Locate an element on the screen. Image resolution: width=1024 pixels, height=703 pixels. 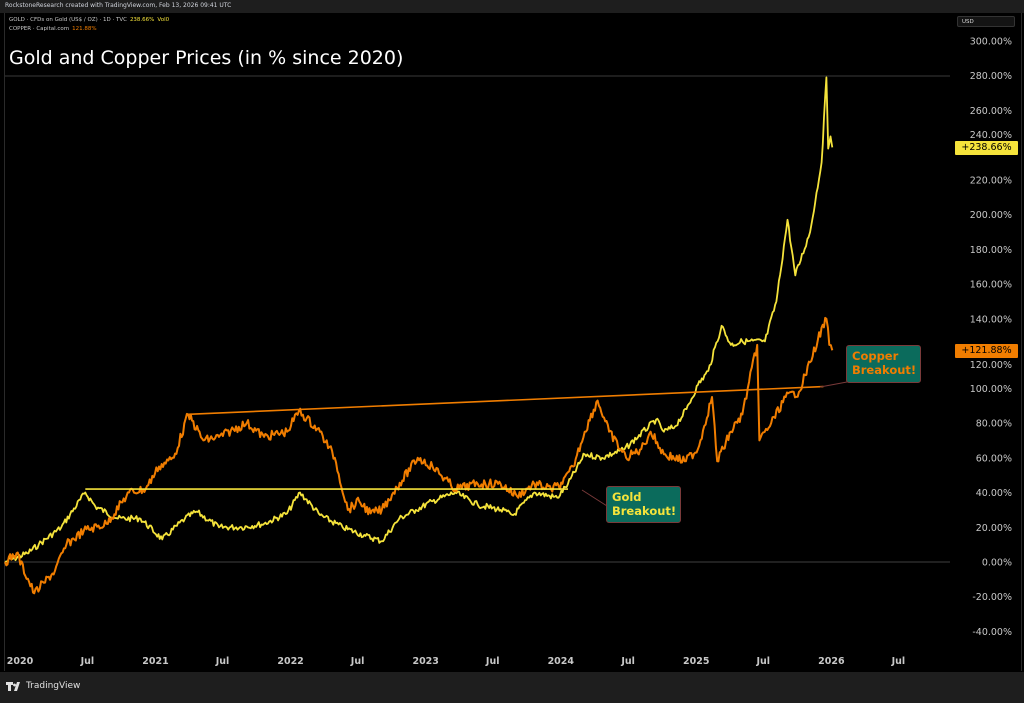
gold-breakout-annotation: Gold Breakout! is located at coordinates (643, 504).